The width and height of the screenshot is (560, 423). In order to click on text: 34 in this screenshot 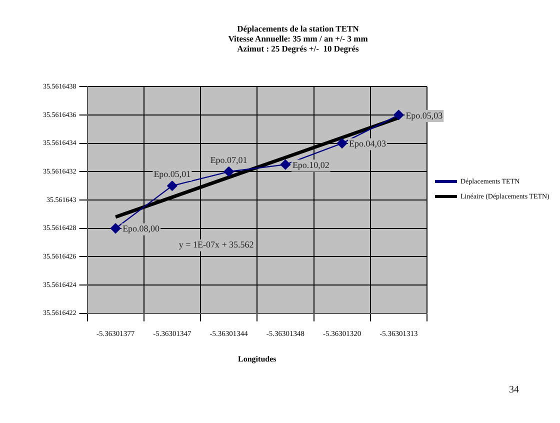, I will do `click(514, 390)`.